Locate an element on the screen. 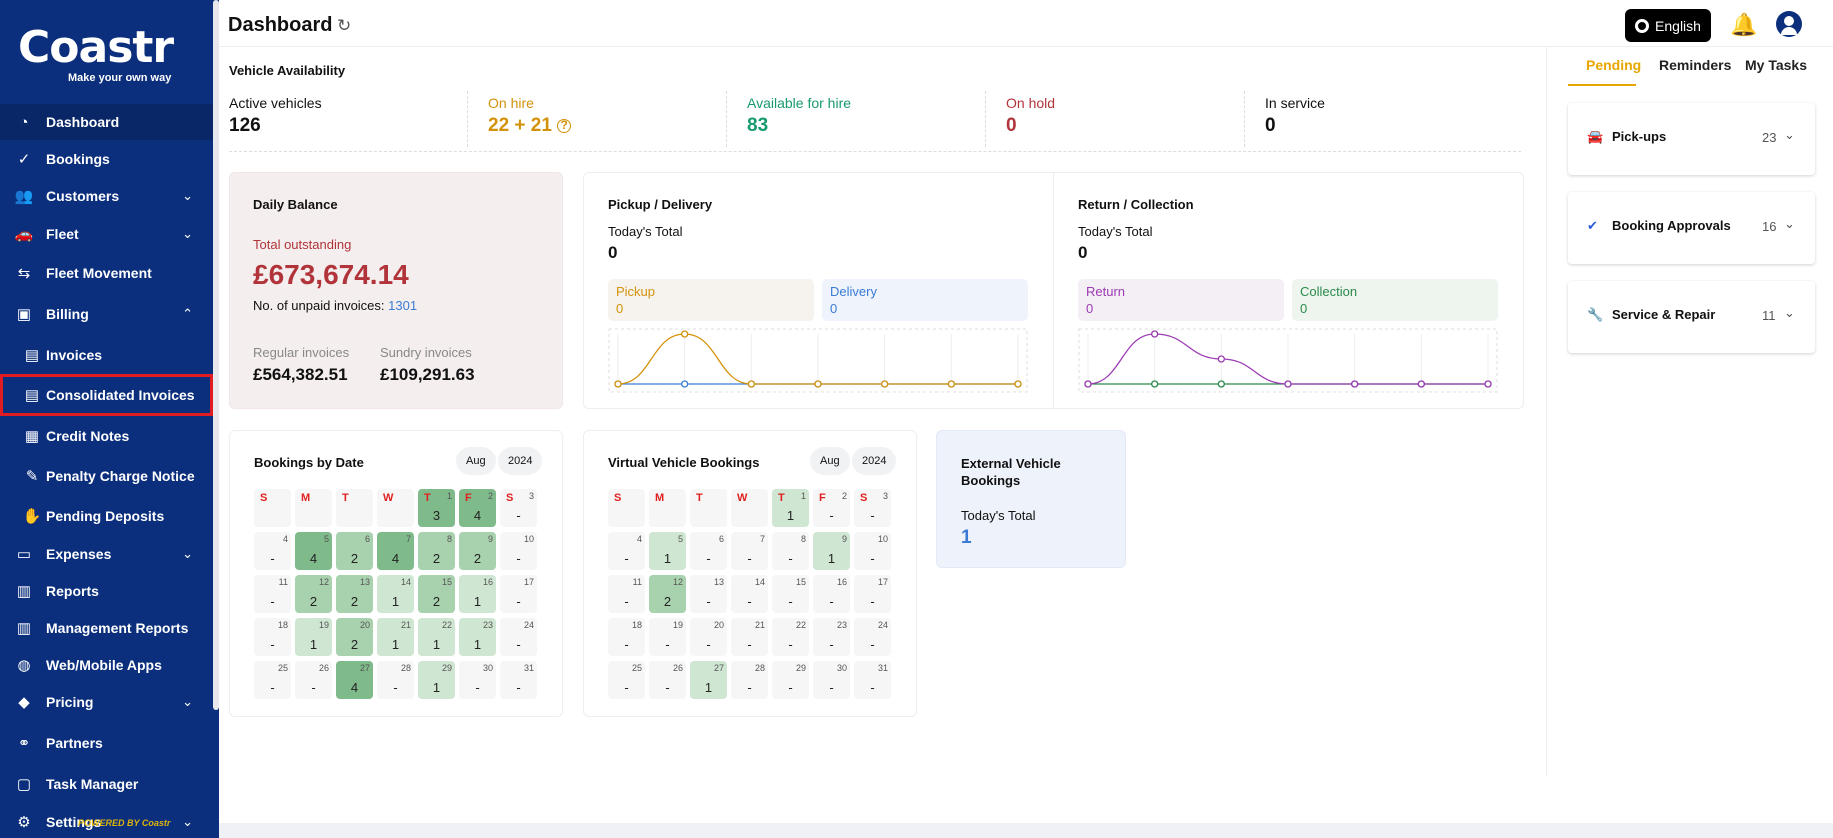 The height and width of the screenshot is (838, 1833). sidebar-item-fleet-movement: ⇆ Fleet Movement is located at coordinates (106, 273).